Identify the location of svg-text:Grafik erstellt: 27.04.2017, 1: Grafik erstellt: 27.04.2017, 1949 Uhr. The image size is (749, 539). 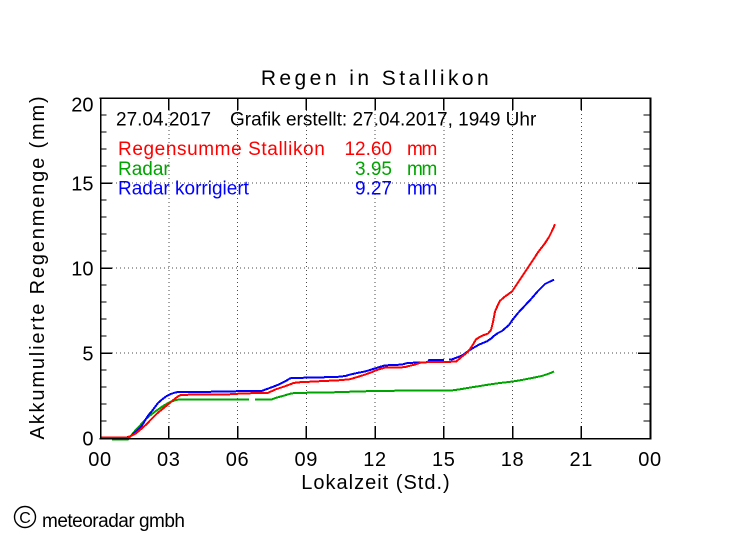
(383, 120).